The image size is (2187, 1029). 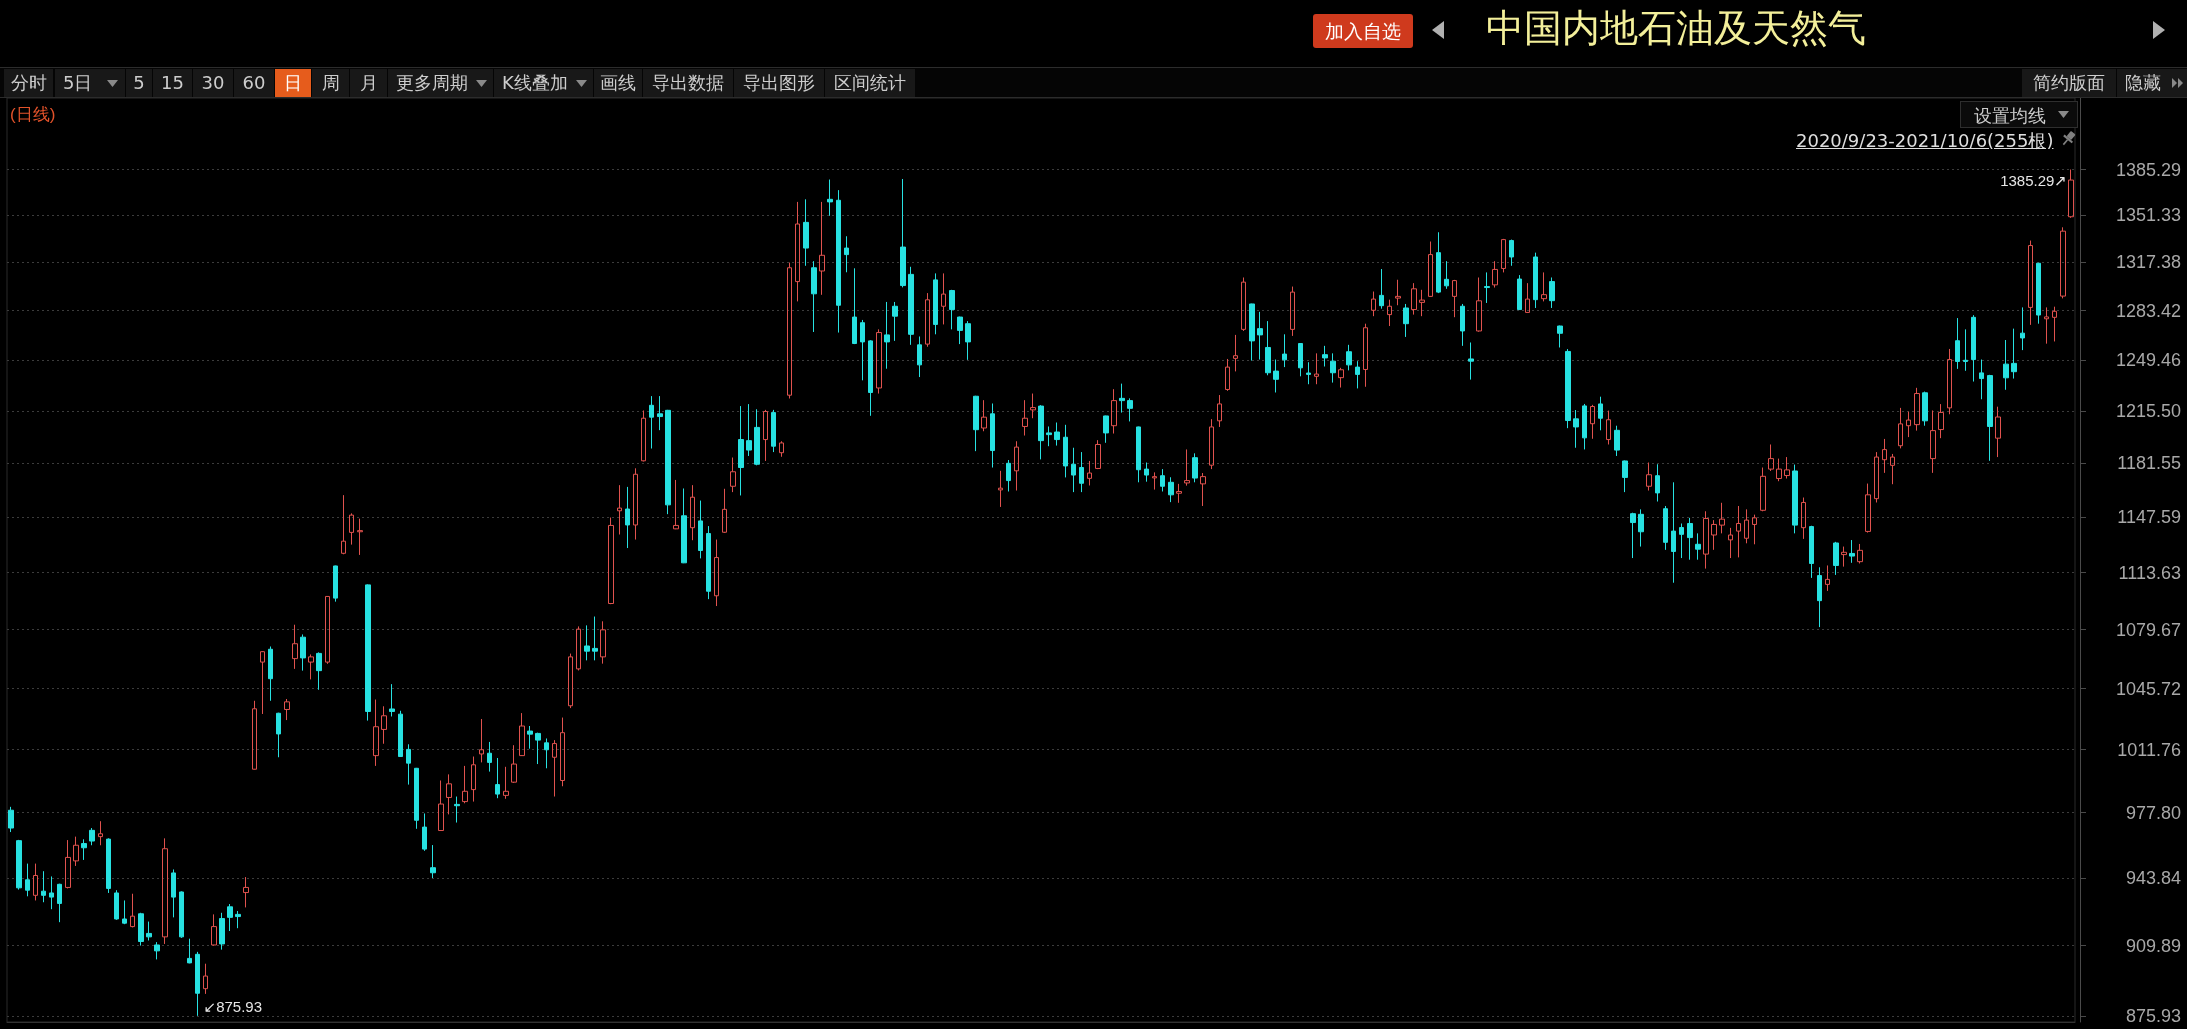 I want to click on toolbar-button: 周, so click(x=330, y=83).